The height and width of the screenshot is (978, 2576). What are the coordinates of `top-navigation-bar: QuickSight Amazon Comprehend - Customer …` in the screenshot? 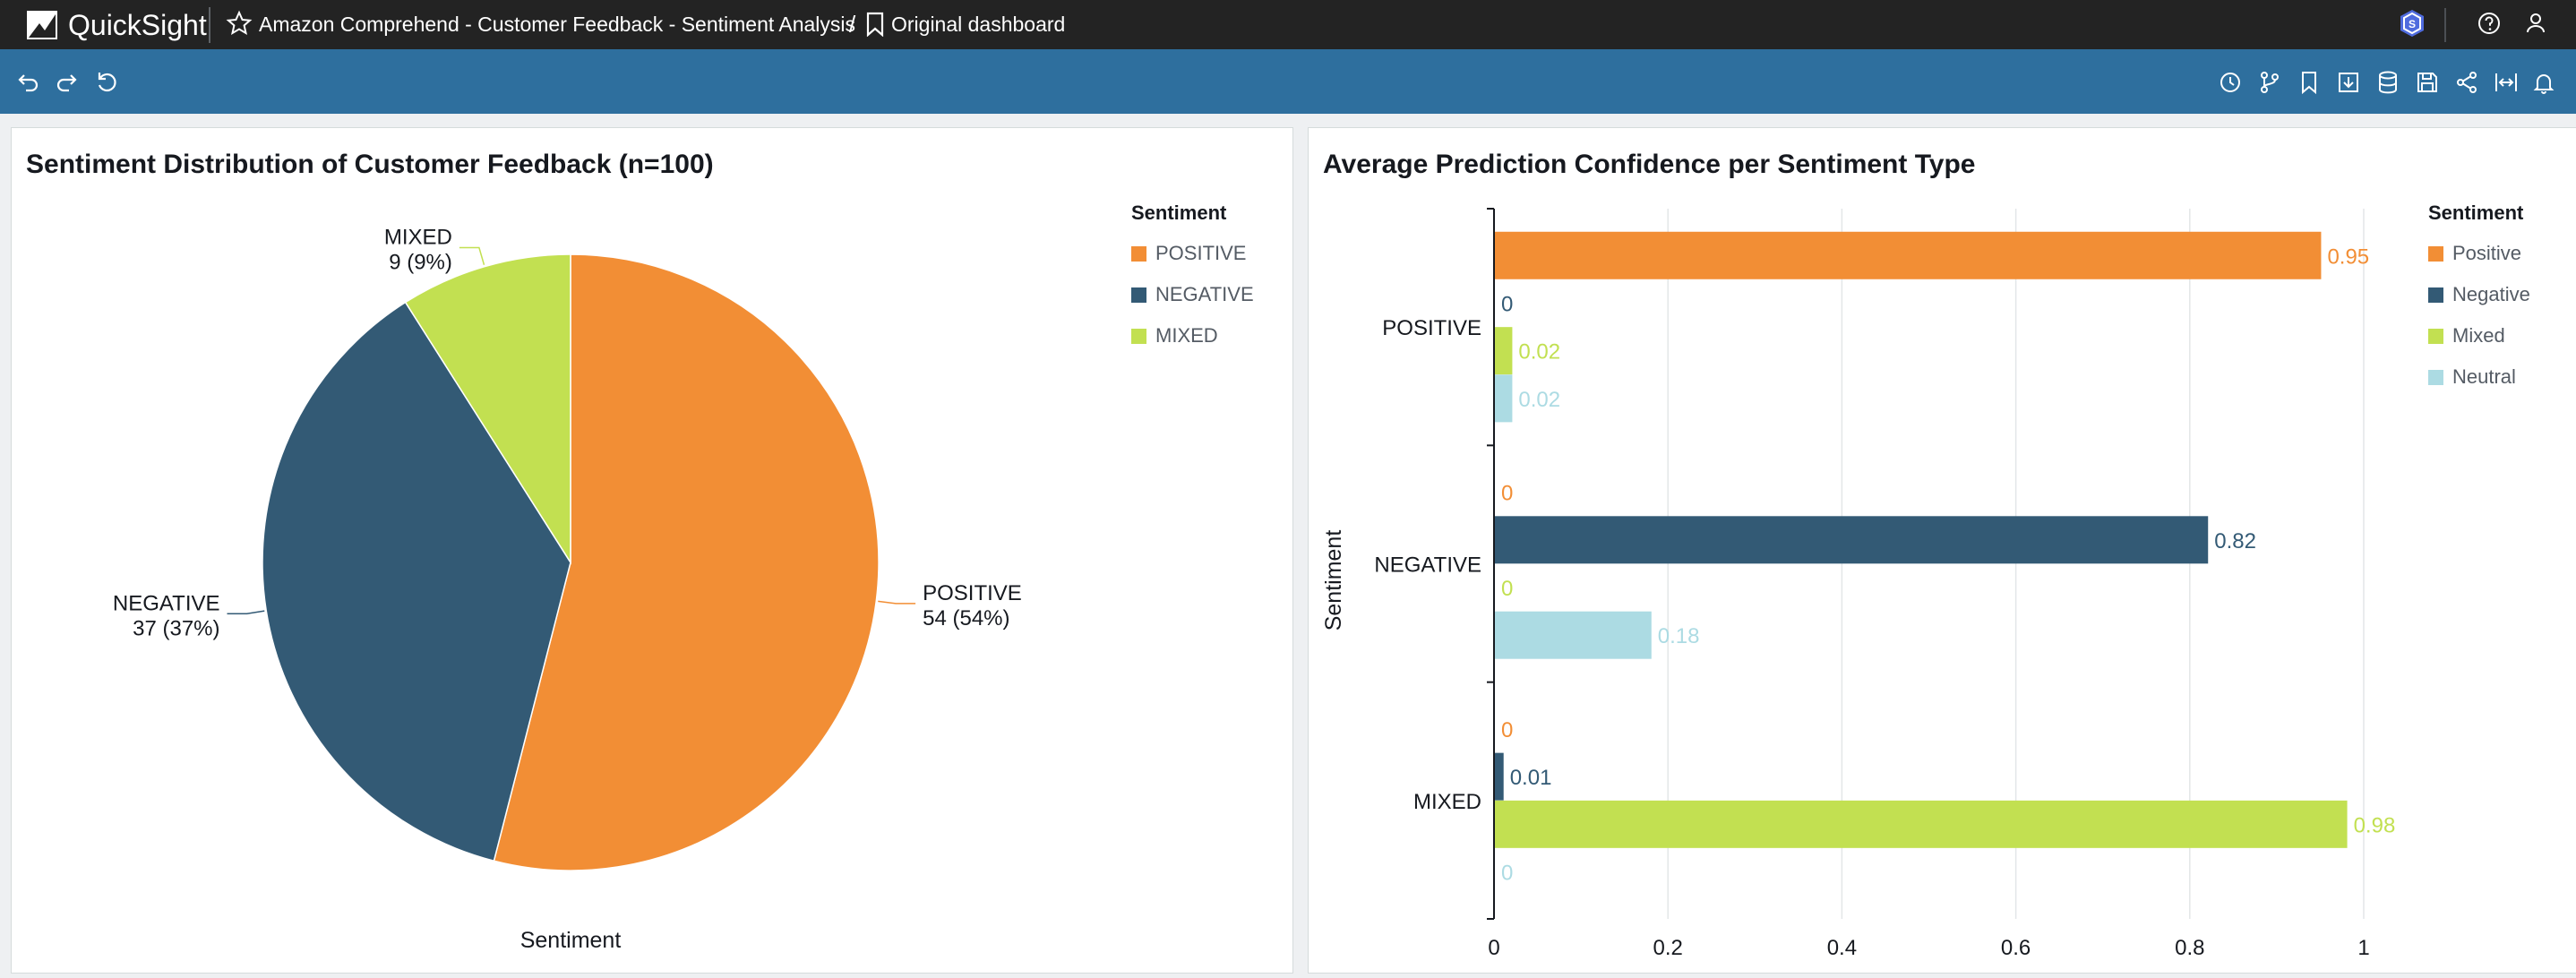 It's located at (1288, 24).